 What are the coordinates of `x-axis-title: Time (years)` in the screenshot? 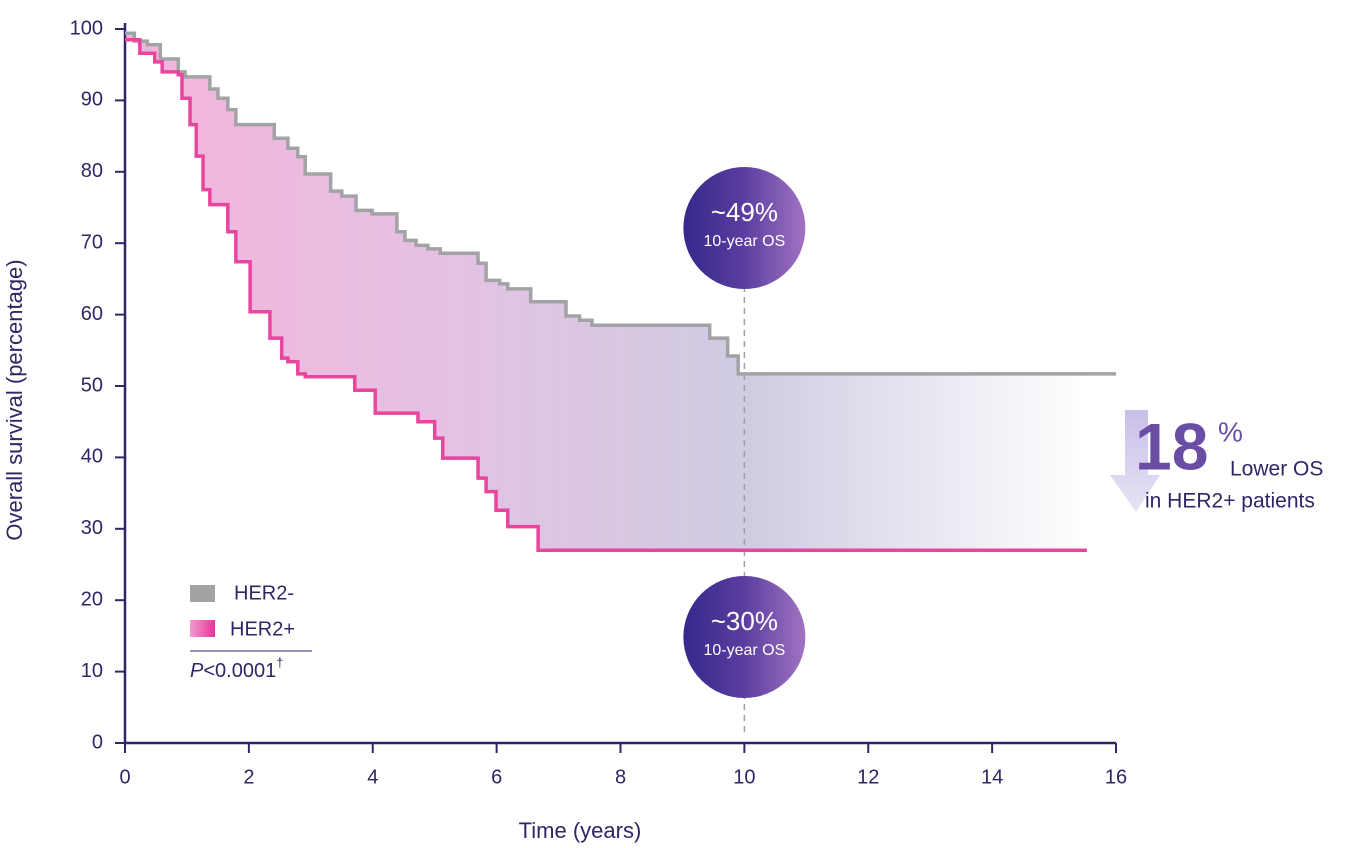 It's located at (580, 830).